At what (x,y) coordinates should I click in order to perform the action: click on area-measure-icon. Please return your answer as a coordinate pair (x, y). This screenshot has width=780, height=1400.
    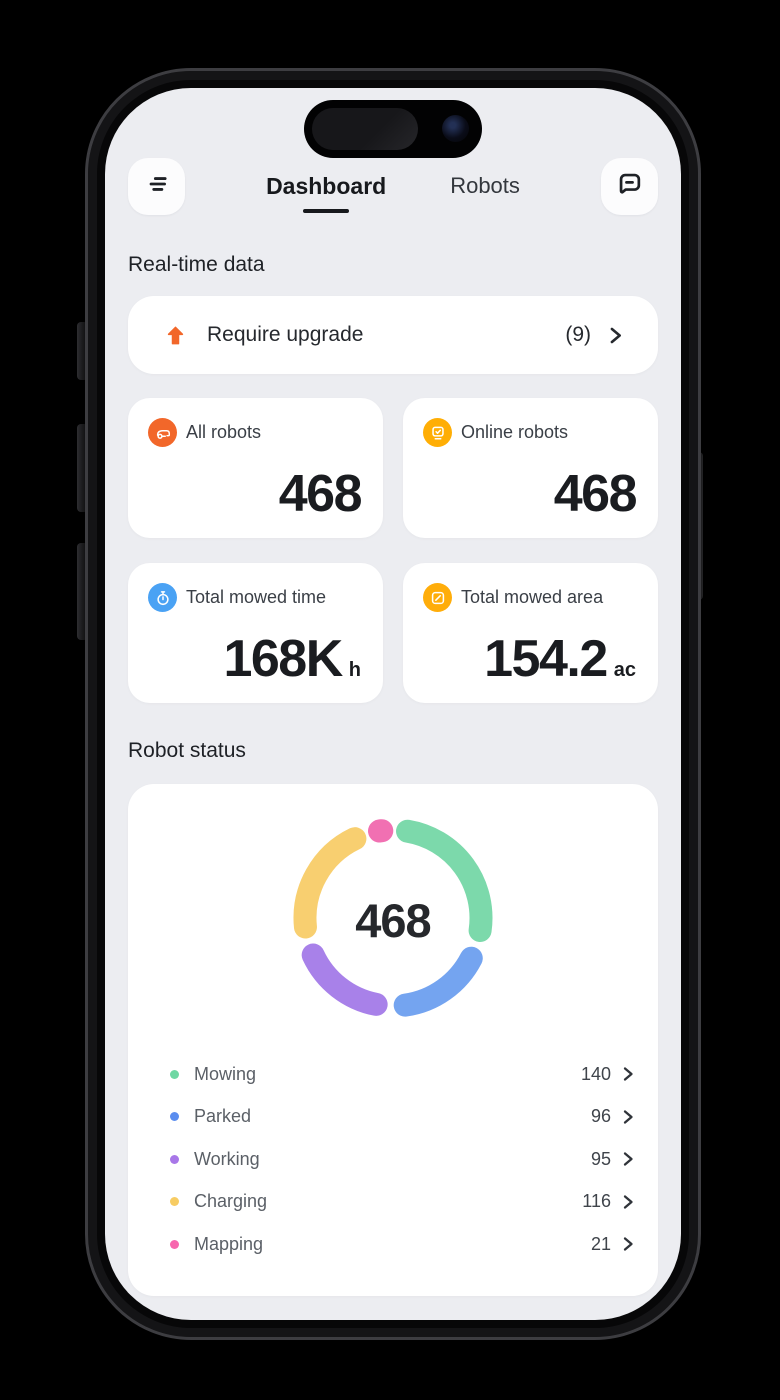
    Looking at the image, I should click on (437, 597).